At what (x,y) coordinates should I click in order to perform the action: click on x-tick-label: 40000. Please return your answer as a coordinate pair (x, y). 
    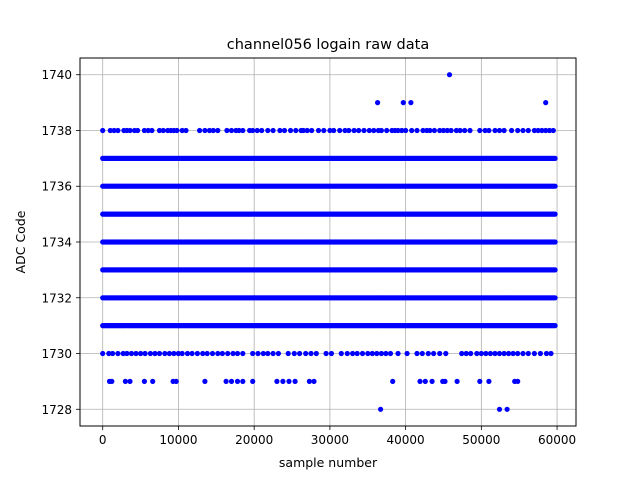
    Looking at the image, I should click on (406, 440).